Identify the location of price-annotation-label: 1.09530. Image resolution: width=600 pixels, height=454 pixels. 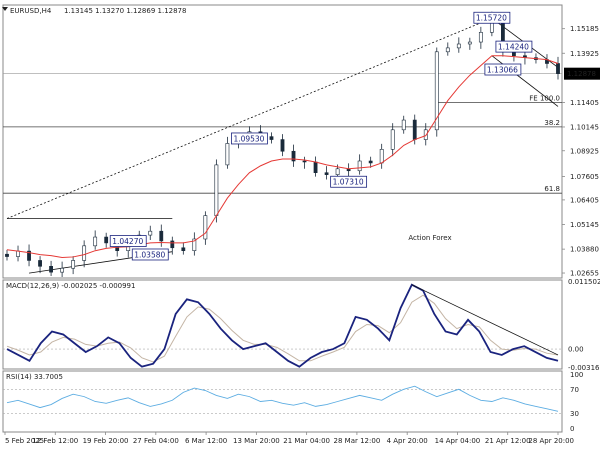
(248, 138).